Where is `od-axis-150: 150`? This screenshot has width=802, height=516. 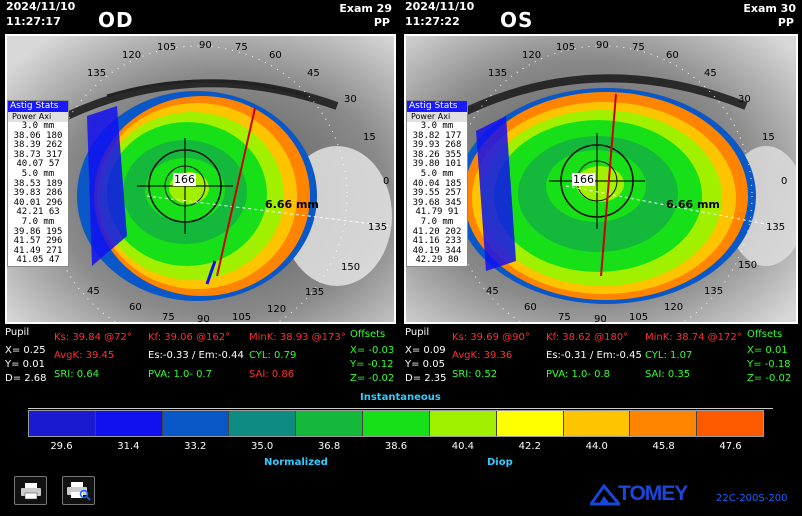
od-axis-150: 150 is located at coordinates (351, 267).